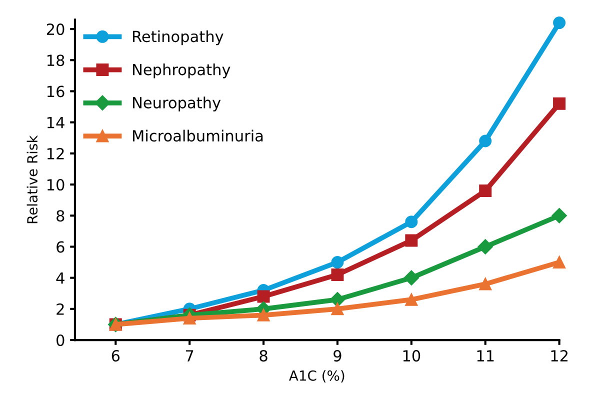 The image size is (595, 394). What do you see at coordinates (60, 278) in the screenshot?
I see `y-tick-label: 4` at bounding box center [60, 278].